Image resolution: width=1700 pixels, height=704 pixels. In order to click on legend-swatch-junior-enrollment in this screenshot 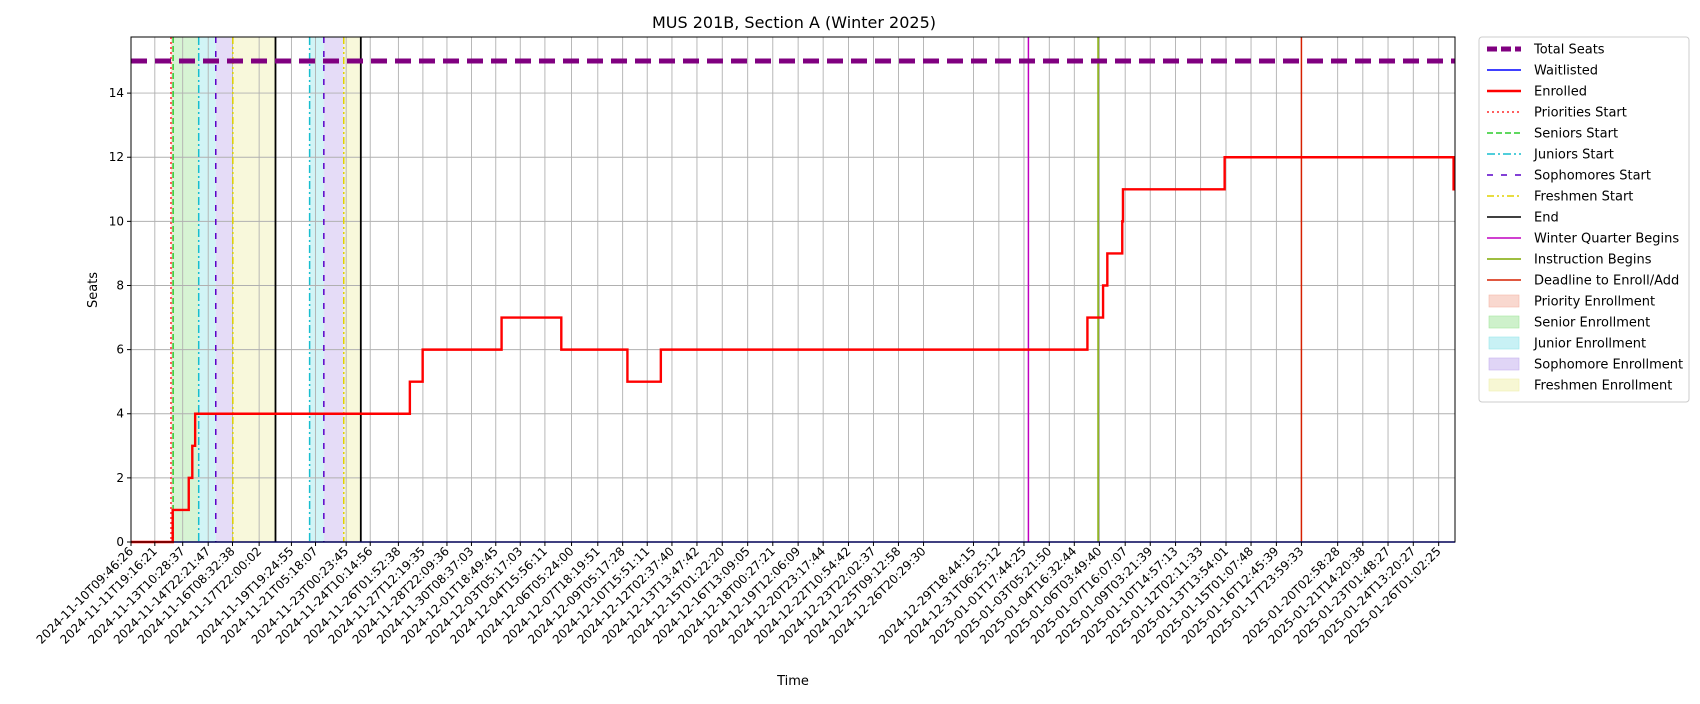, I will do `click(1504, 343)`.